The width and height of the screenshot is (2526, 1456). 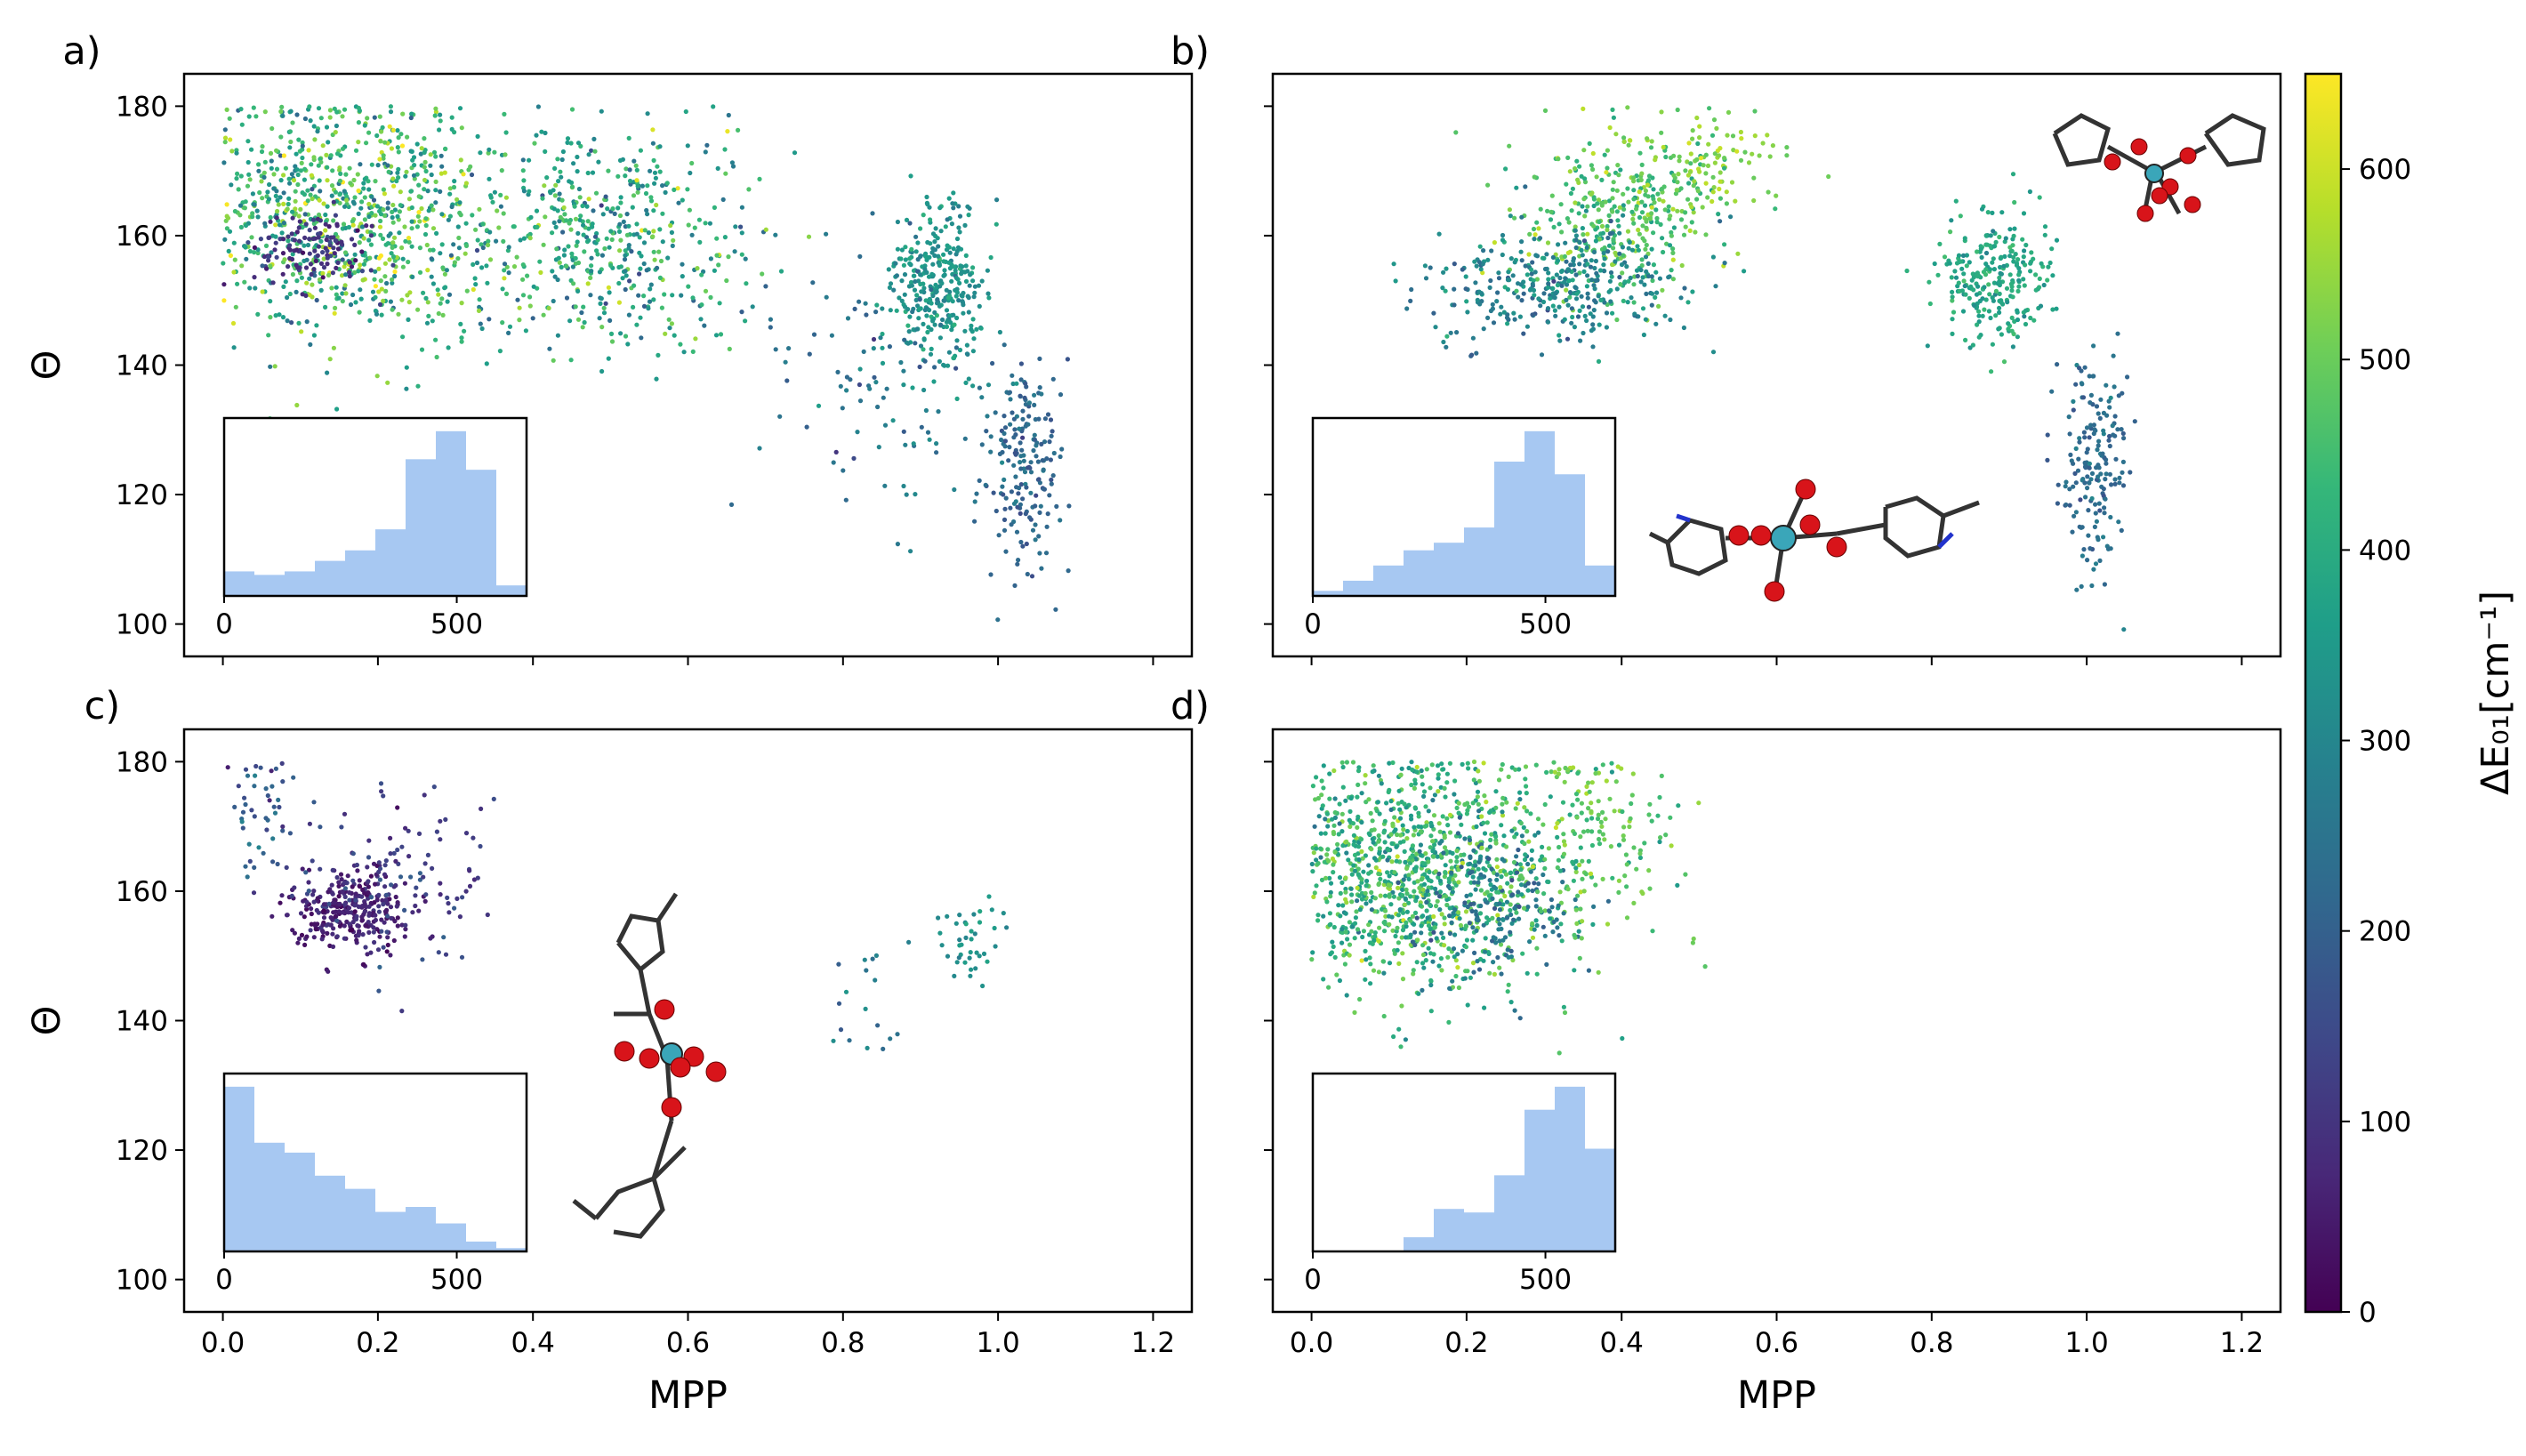 I want to click on x-tick-label: 1.0, so click(x=997, y=1343).